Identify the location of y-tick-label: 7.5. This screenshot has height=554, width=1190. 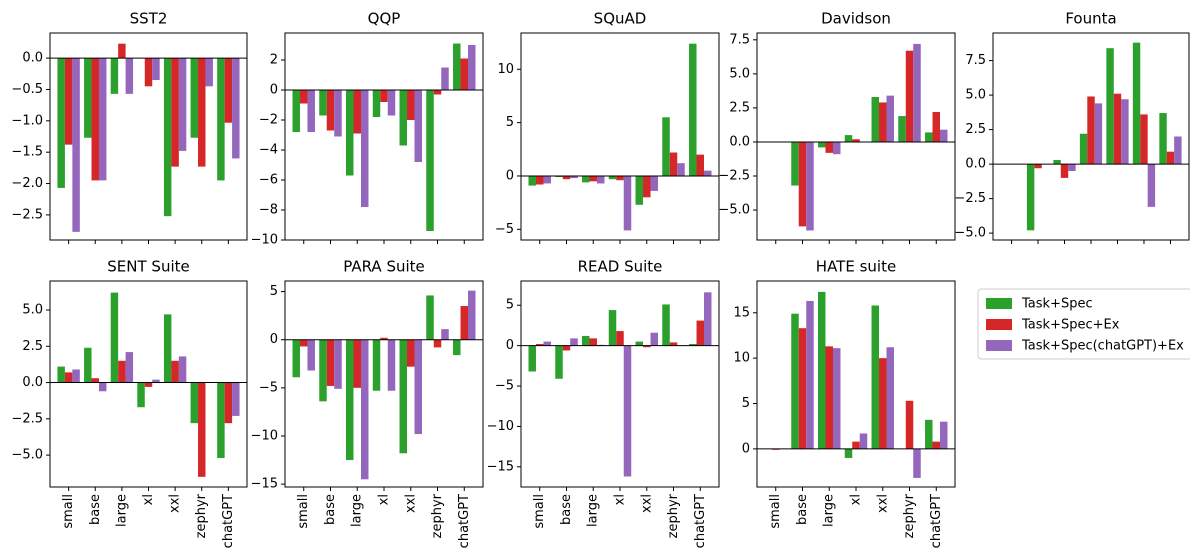
(975, 60).